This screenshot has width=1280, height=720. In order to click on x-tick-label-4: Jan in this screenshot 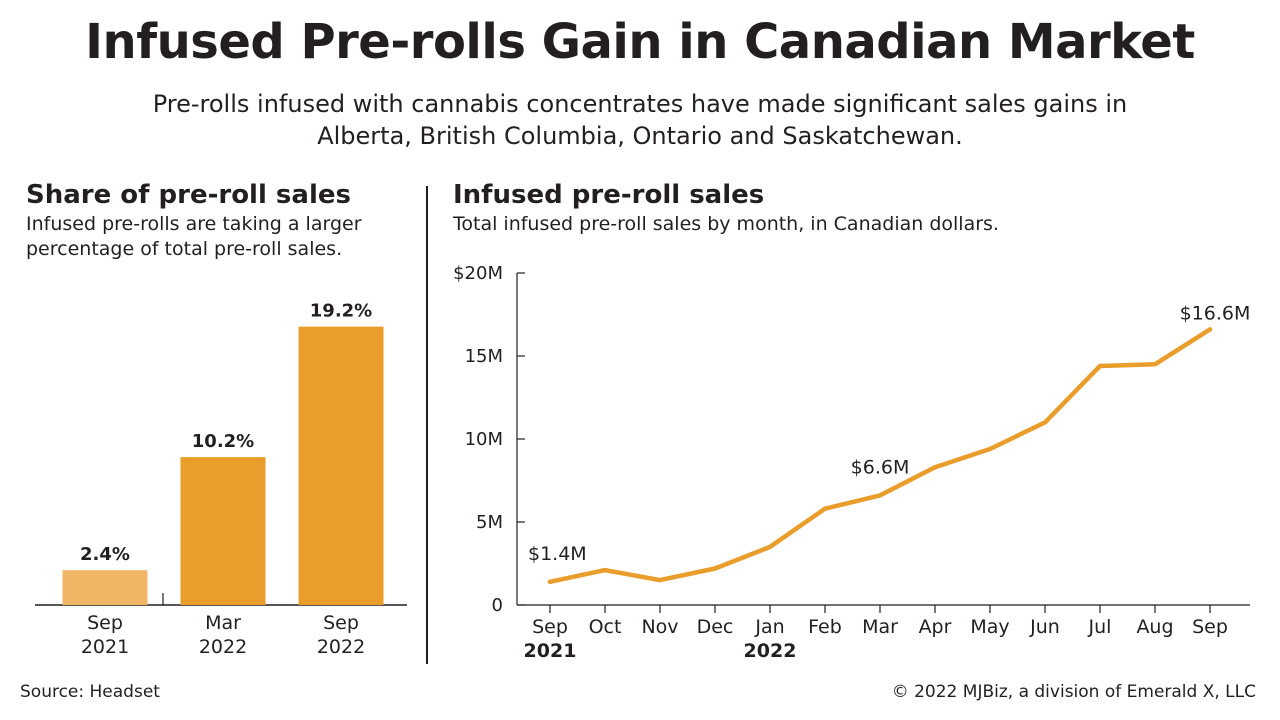, I will do `click(769, 627)`.